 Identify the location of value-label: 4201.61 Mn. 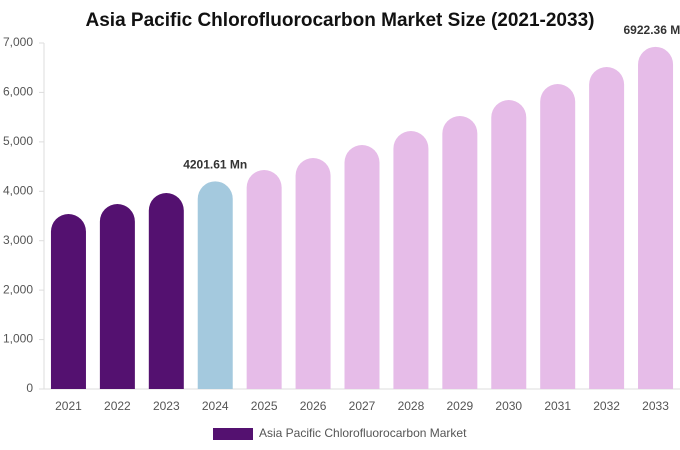
(215, 164).